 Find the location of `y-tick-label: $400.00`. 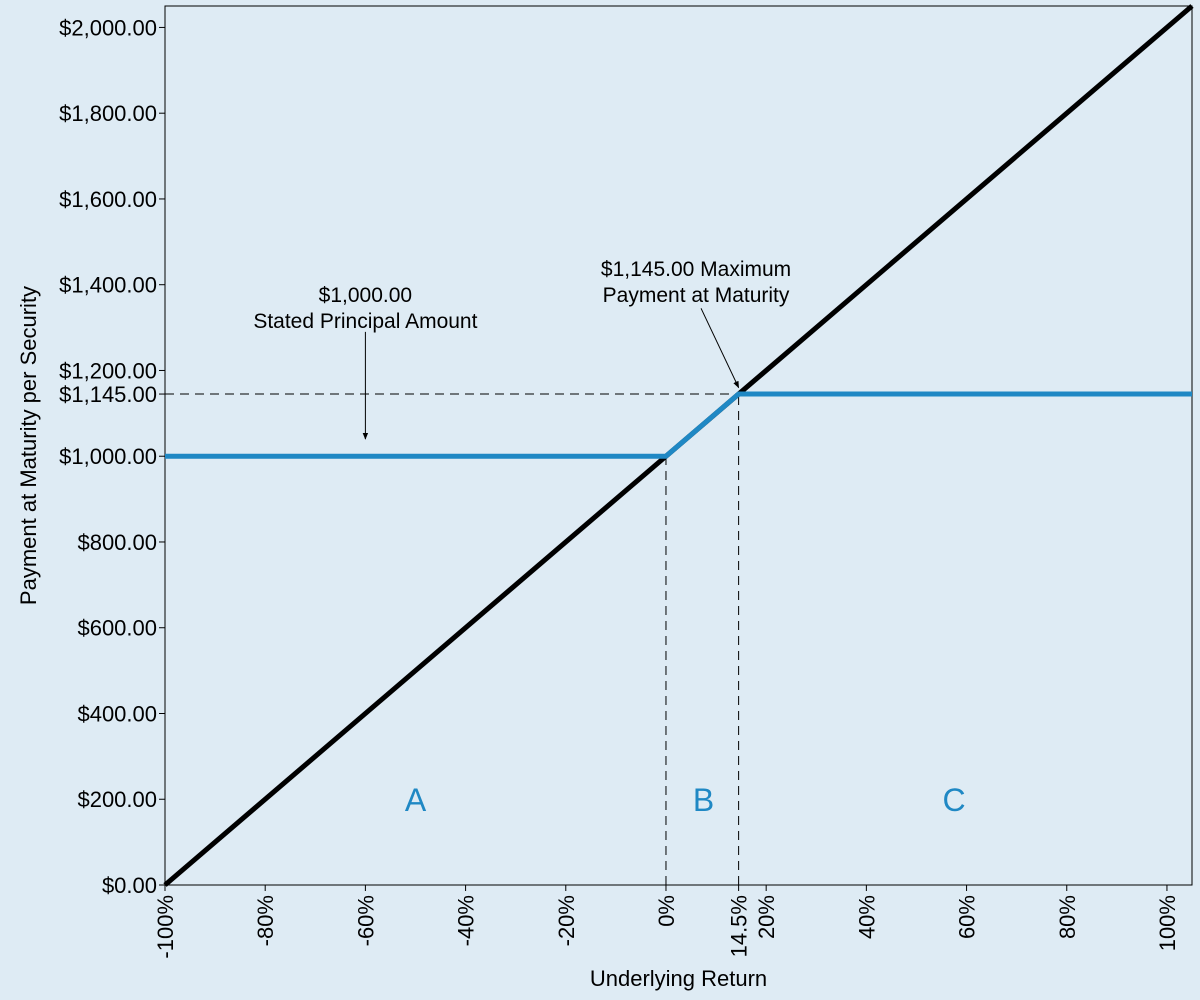

y-tick-label: $400.00 is located at coordinates (117, 713).